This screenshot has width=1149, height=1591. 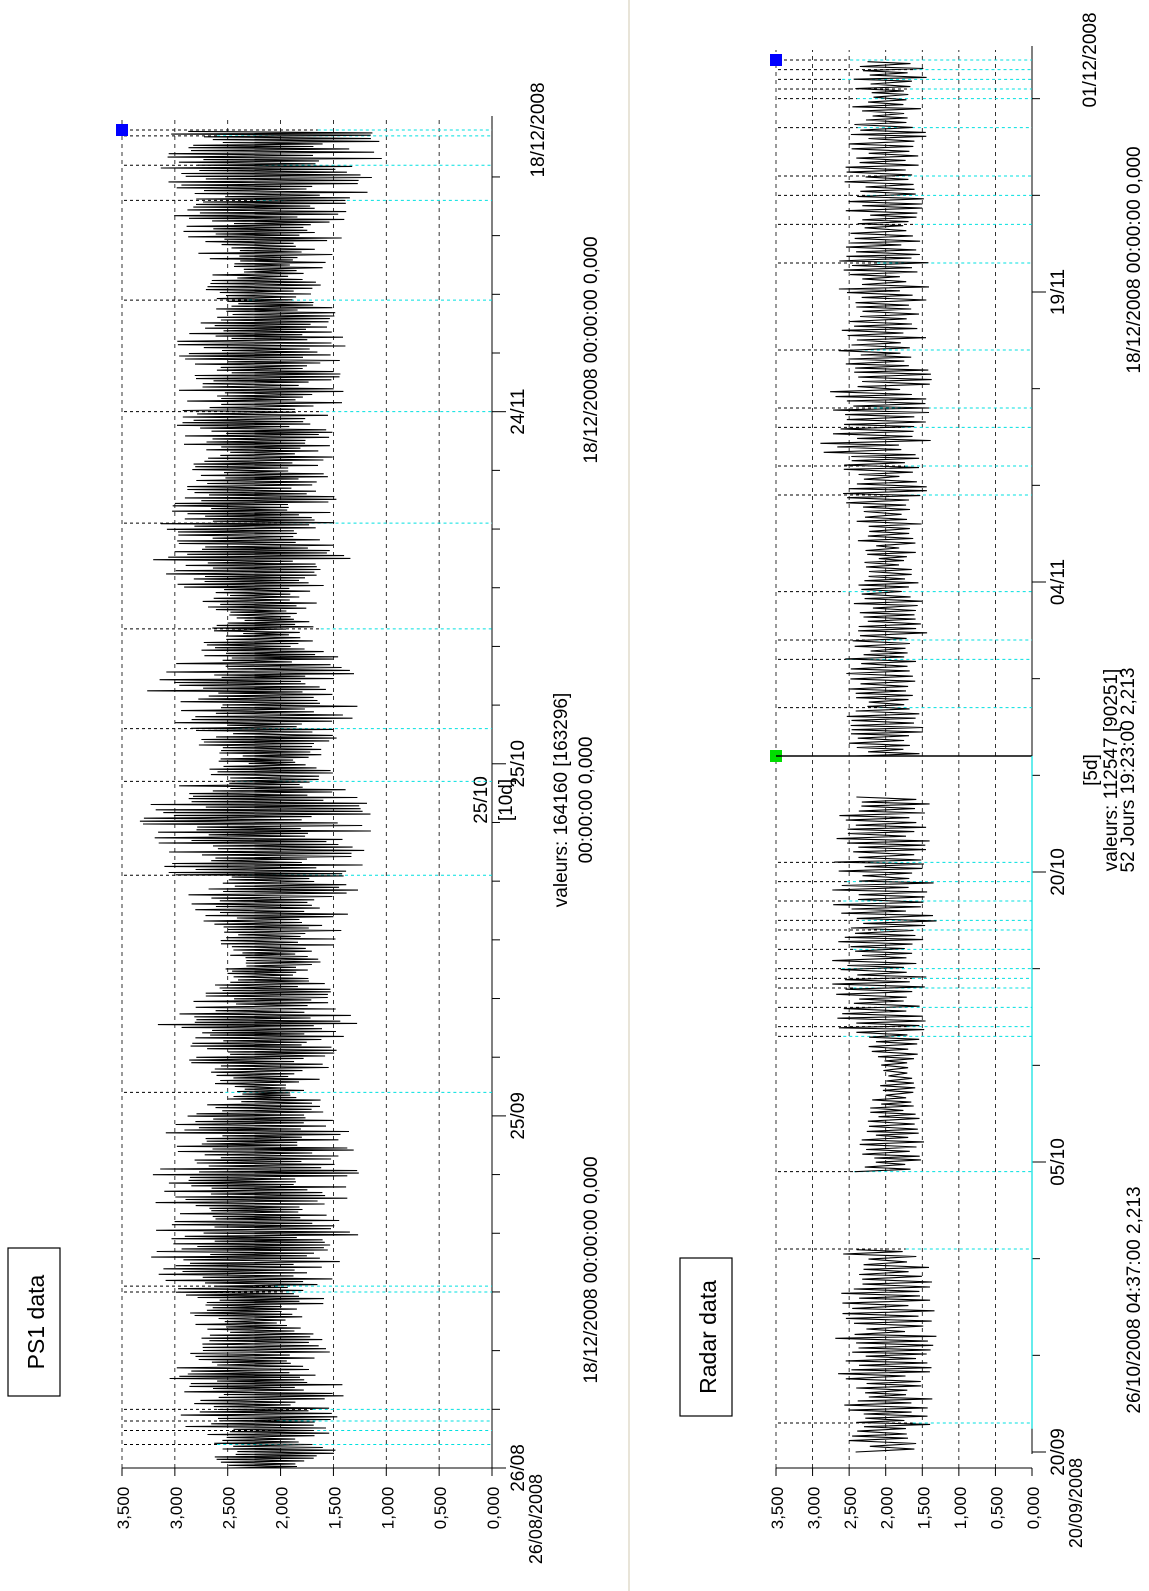 I want to click on footer-mid-readout: valeurs: 164160 [163296], so click(x=561, y=800).